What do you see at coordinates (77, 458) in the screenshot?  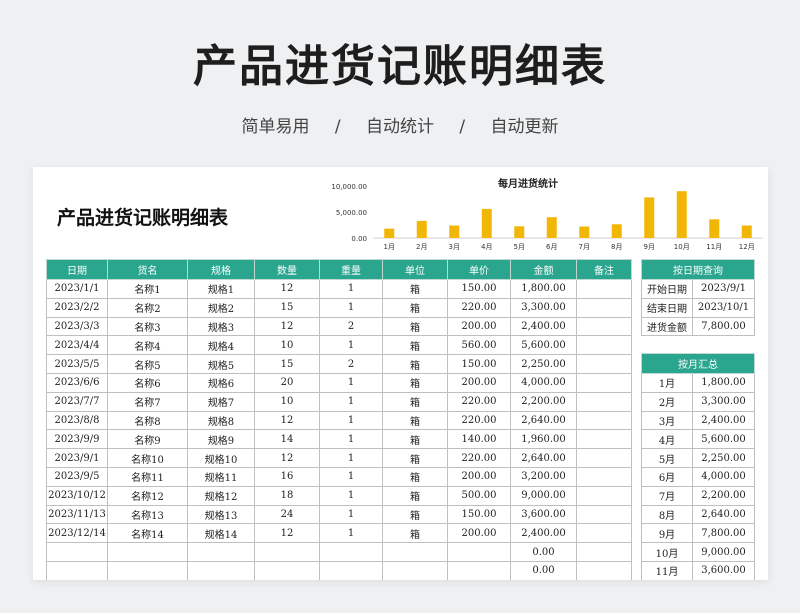 I see `ledger-cell: 2023/9/1` at bounding box center [77, 458].